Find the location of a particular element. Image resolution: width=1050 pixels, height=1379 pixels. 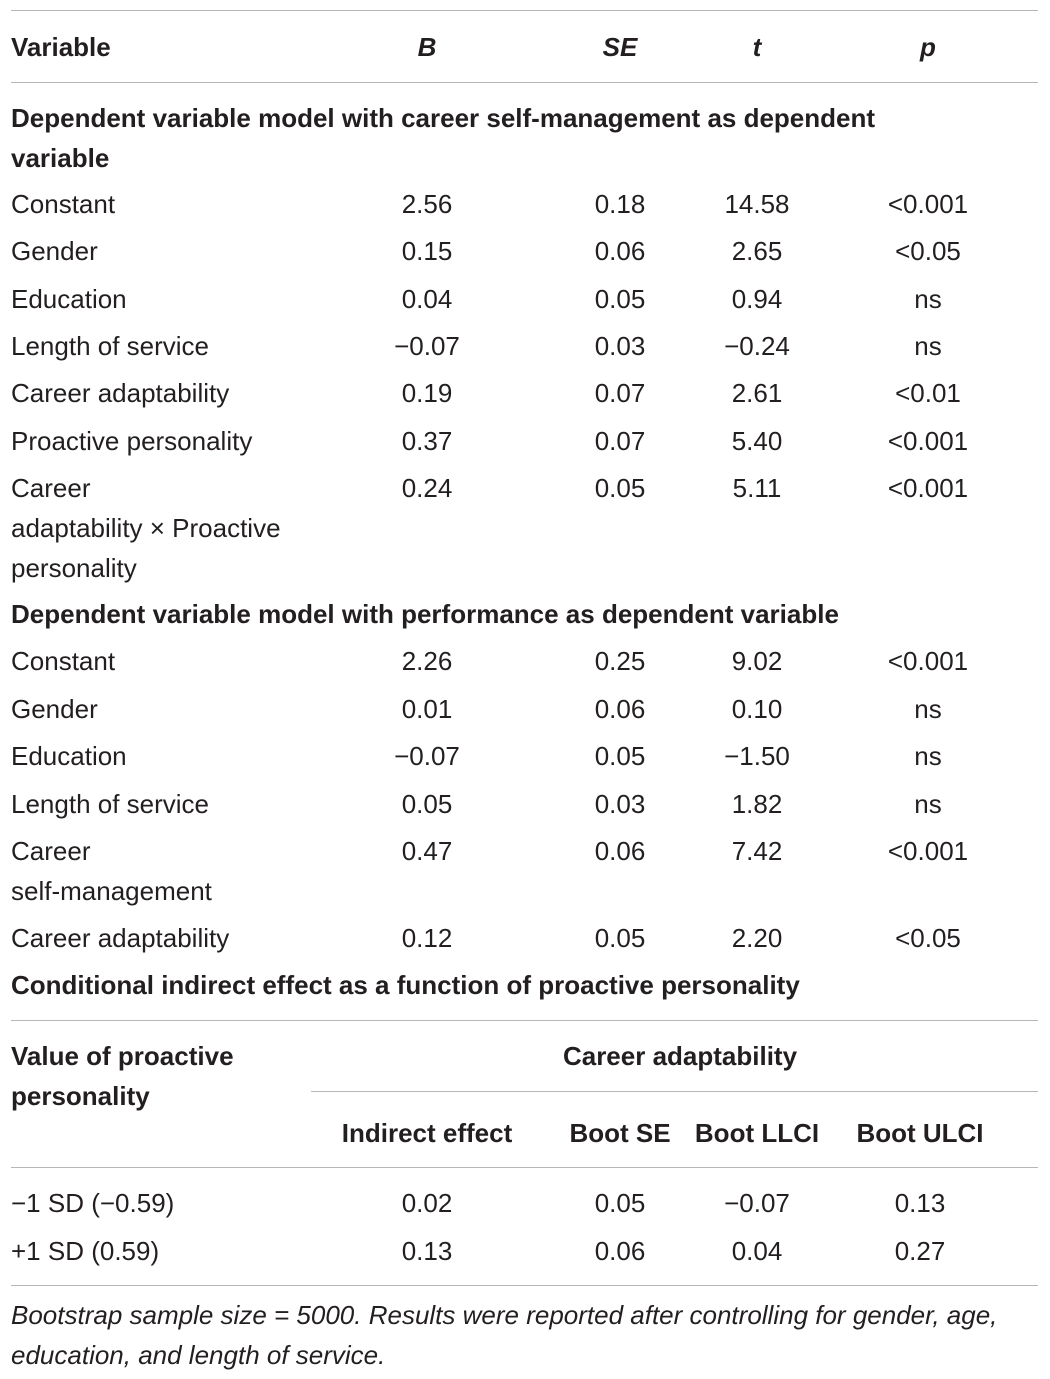

row-b: 0.24 is located at coordinates (427, 488).